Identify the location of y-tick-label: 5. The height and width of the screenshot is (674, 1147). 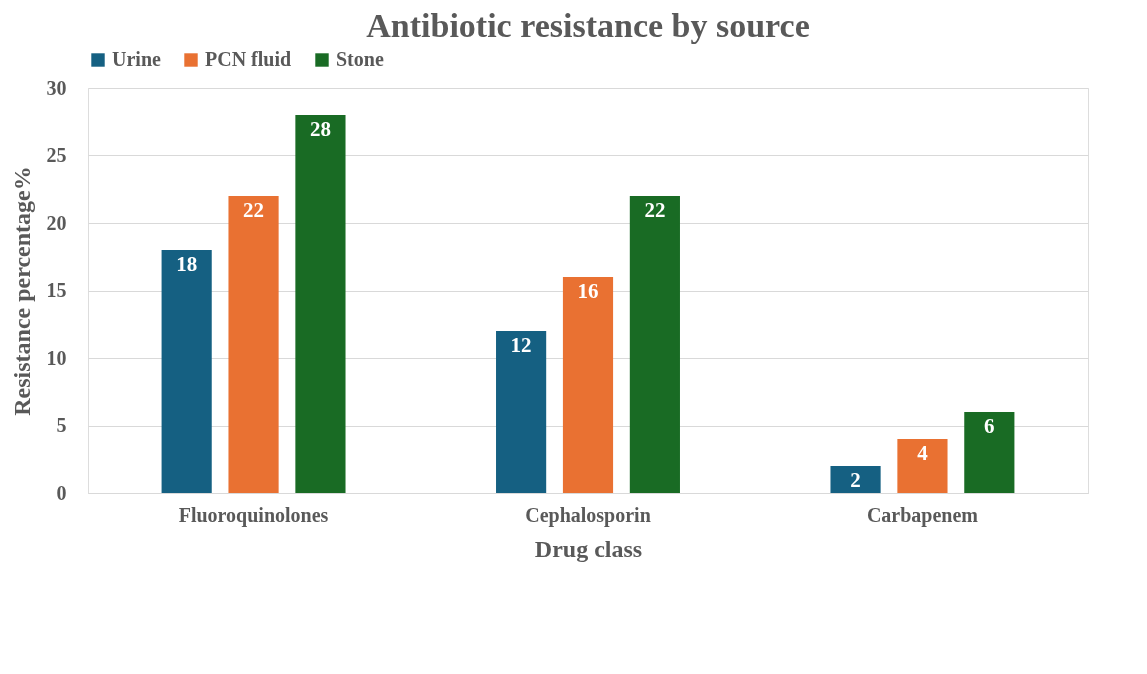
(61, 425).